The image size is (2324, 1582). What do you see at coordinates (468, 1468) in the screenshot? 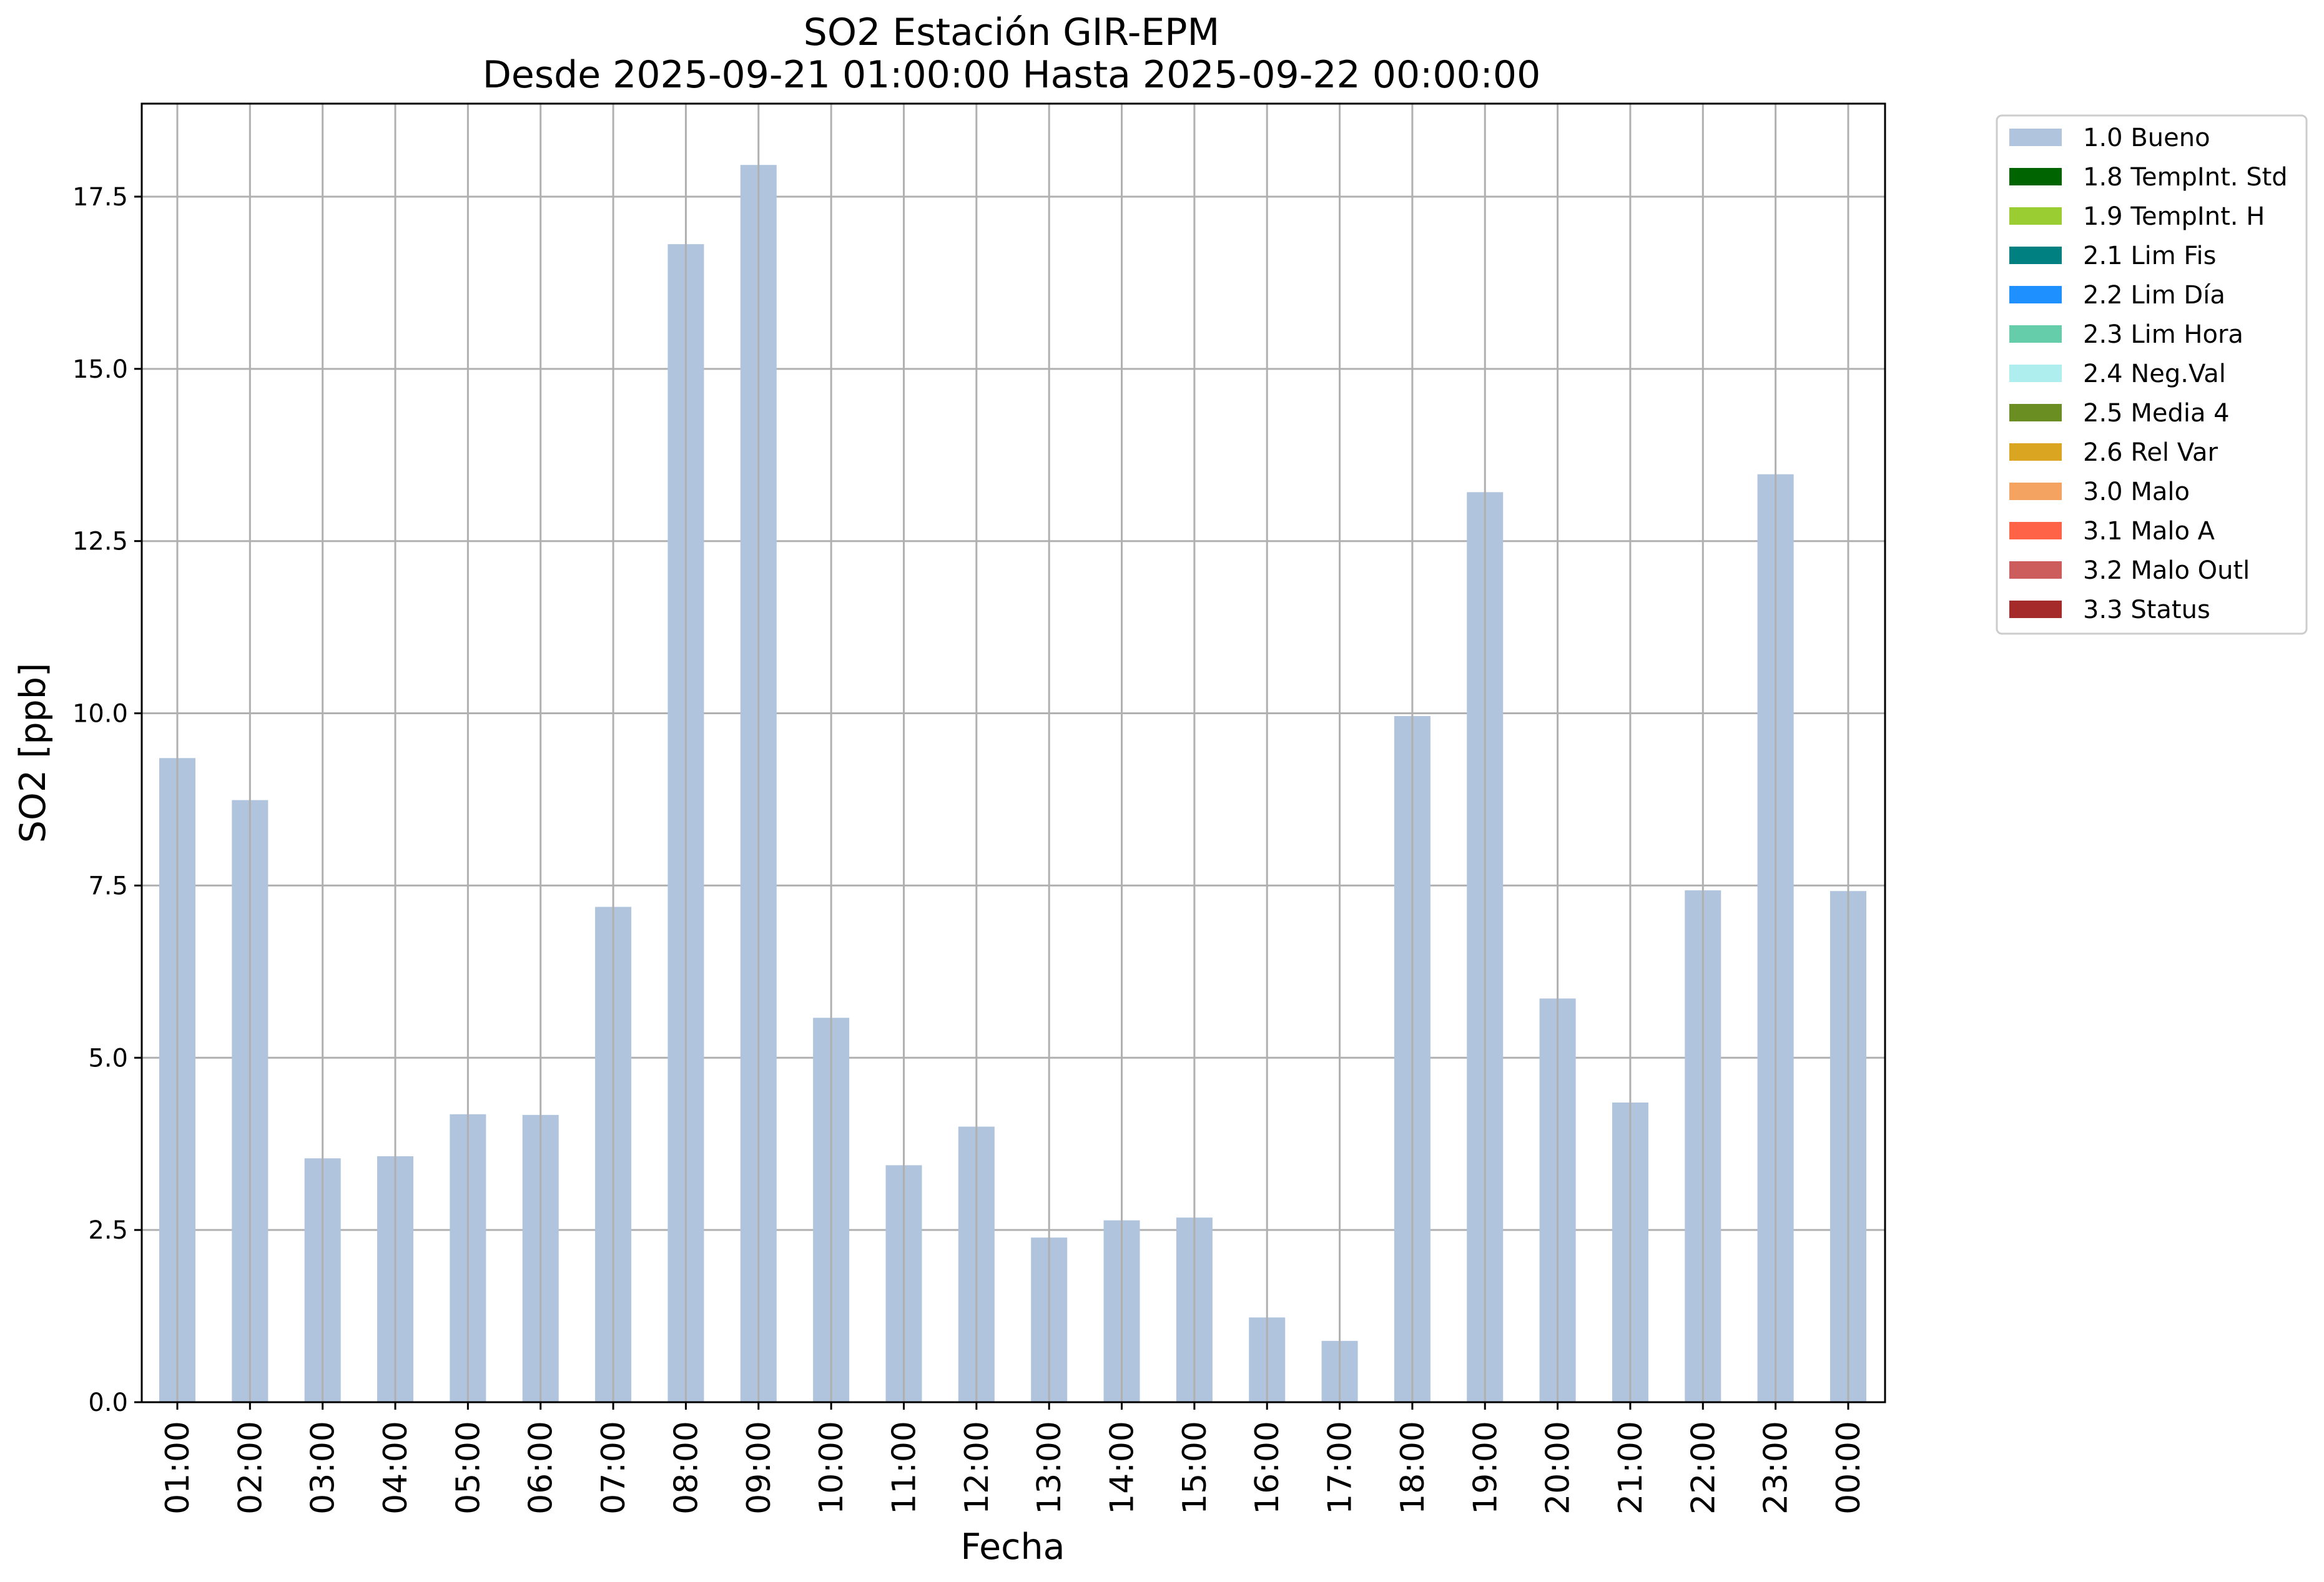
I see `x-tick-label: 05:00` at bounding box center [468, 1468].